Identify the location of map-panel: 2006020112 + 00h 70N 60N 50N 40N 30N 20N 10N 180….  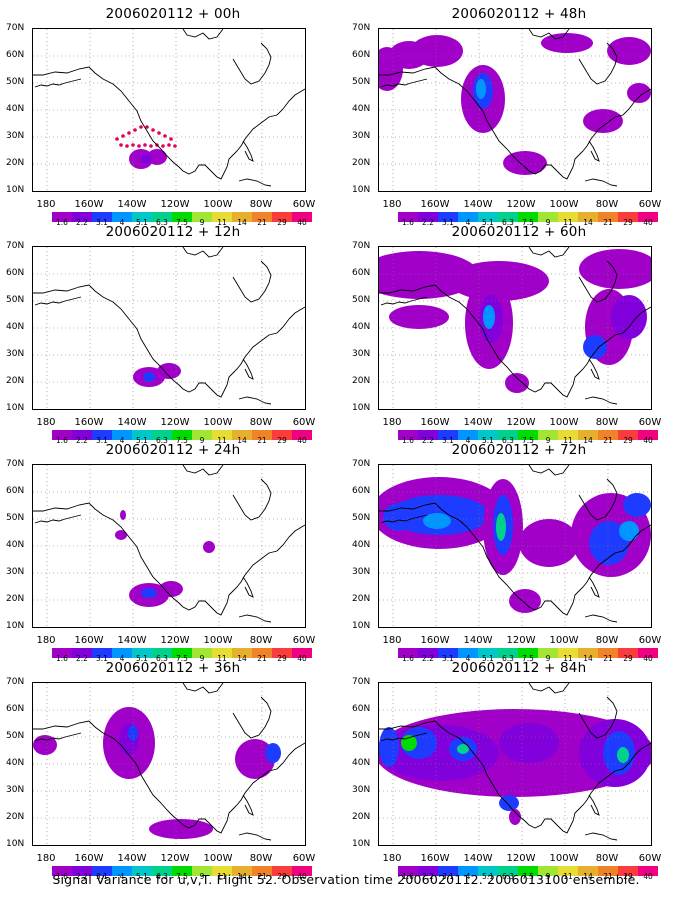
(173, 116).